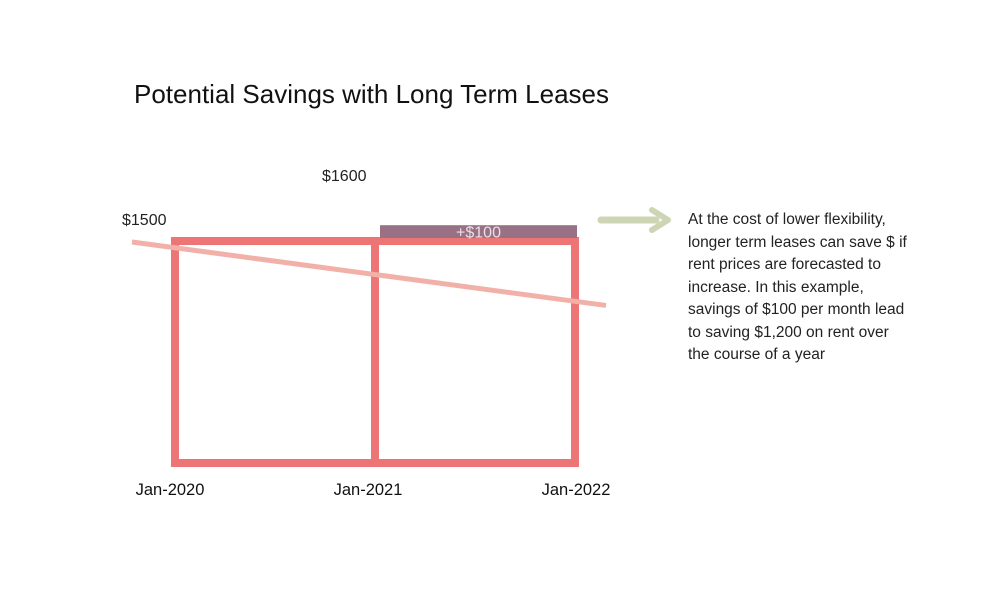 This screenshot has width=1004, height=591. I want to click on x-tick-label: Jan-2022, so click(576, 490).